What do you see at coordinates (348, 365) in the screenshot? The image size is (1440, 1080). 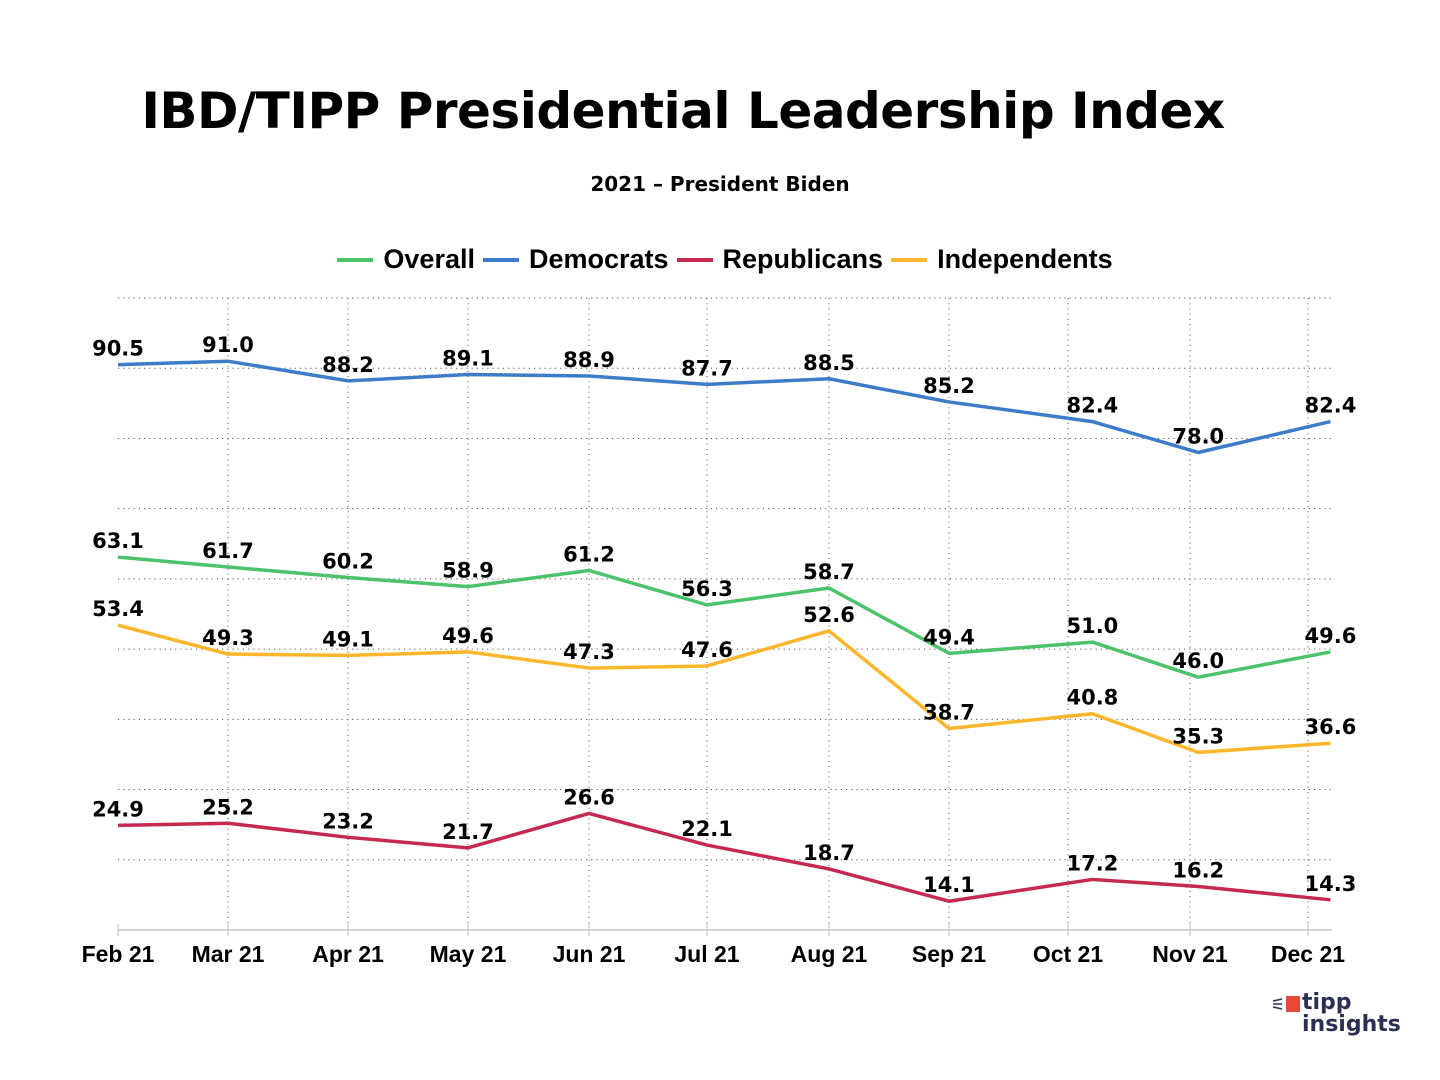 I see `data-label: 88.2` at bounding box center [348, 365].